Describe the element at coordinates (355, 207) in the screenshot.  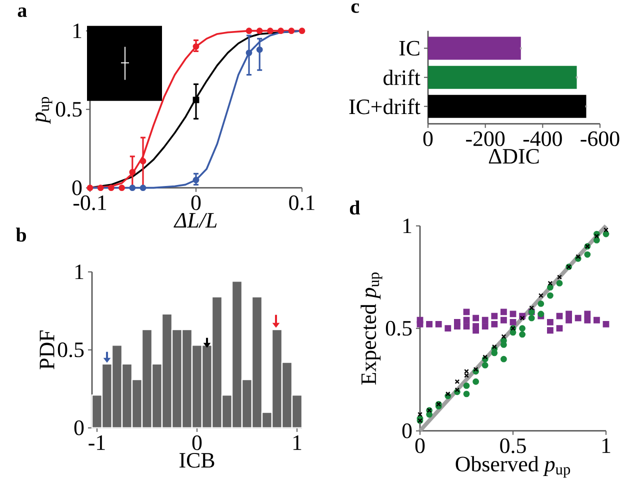
I see `chart-title: d` at that location.